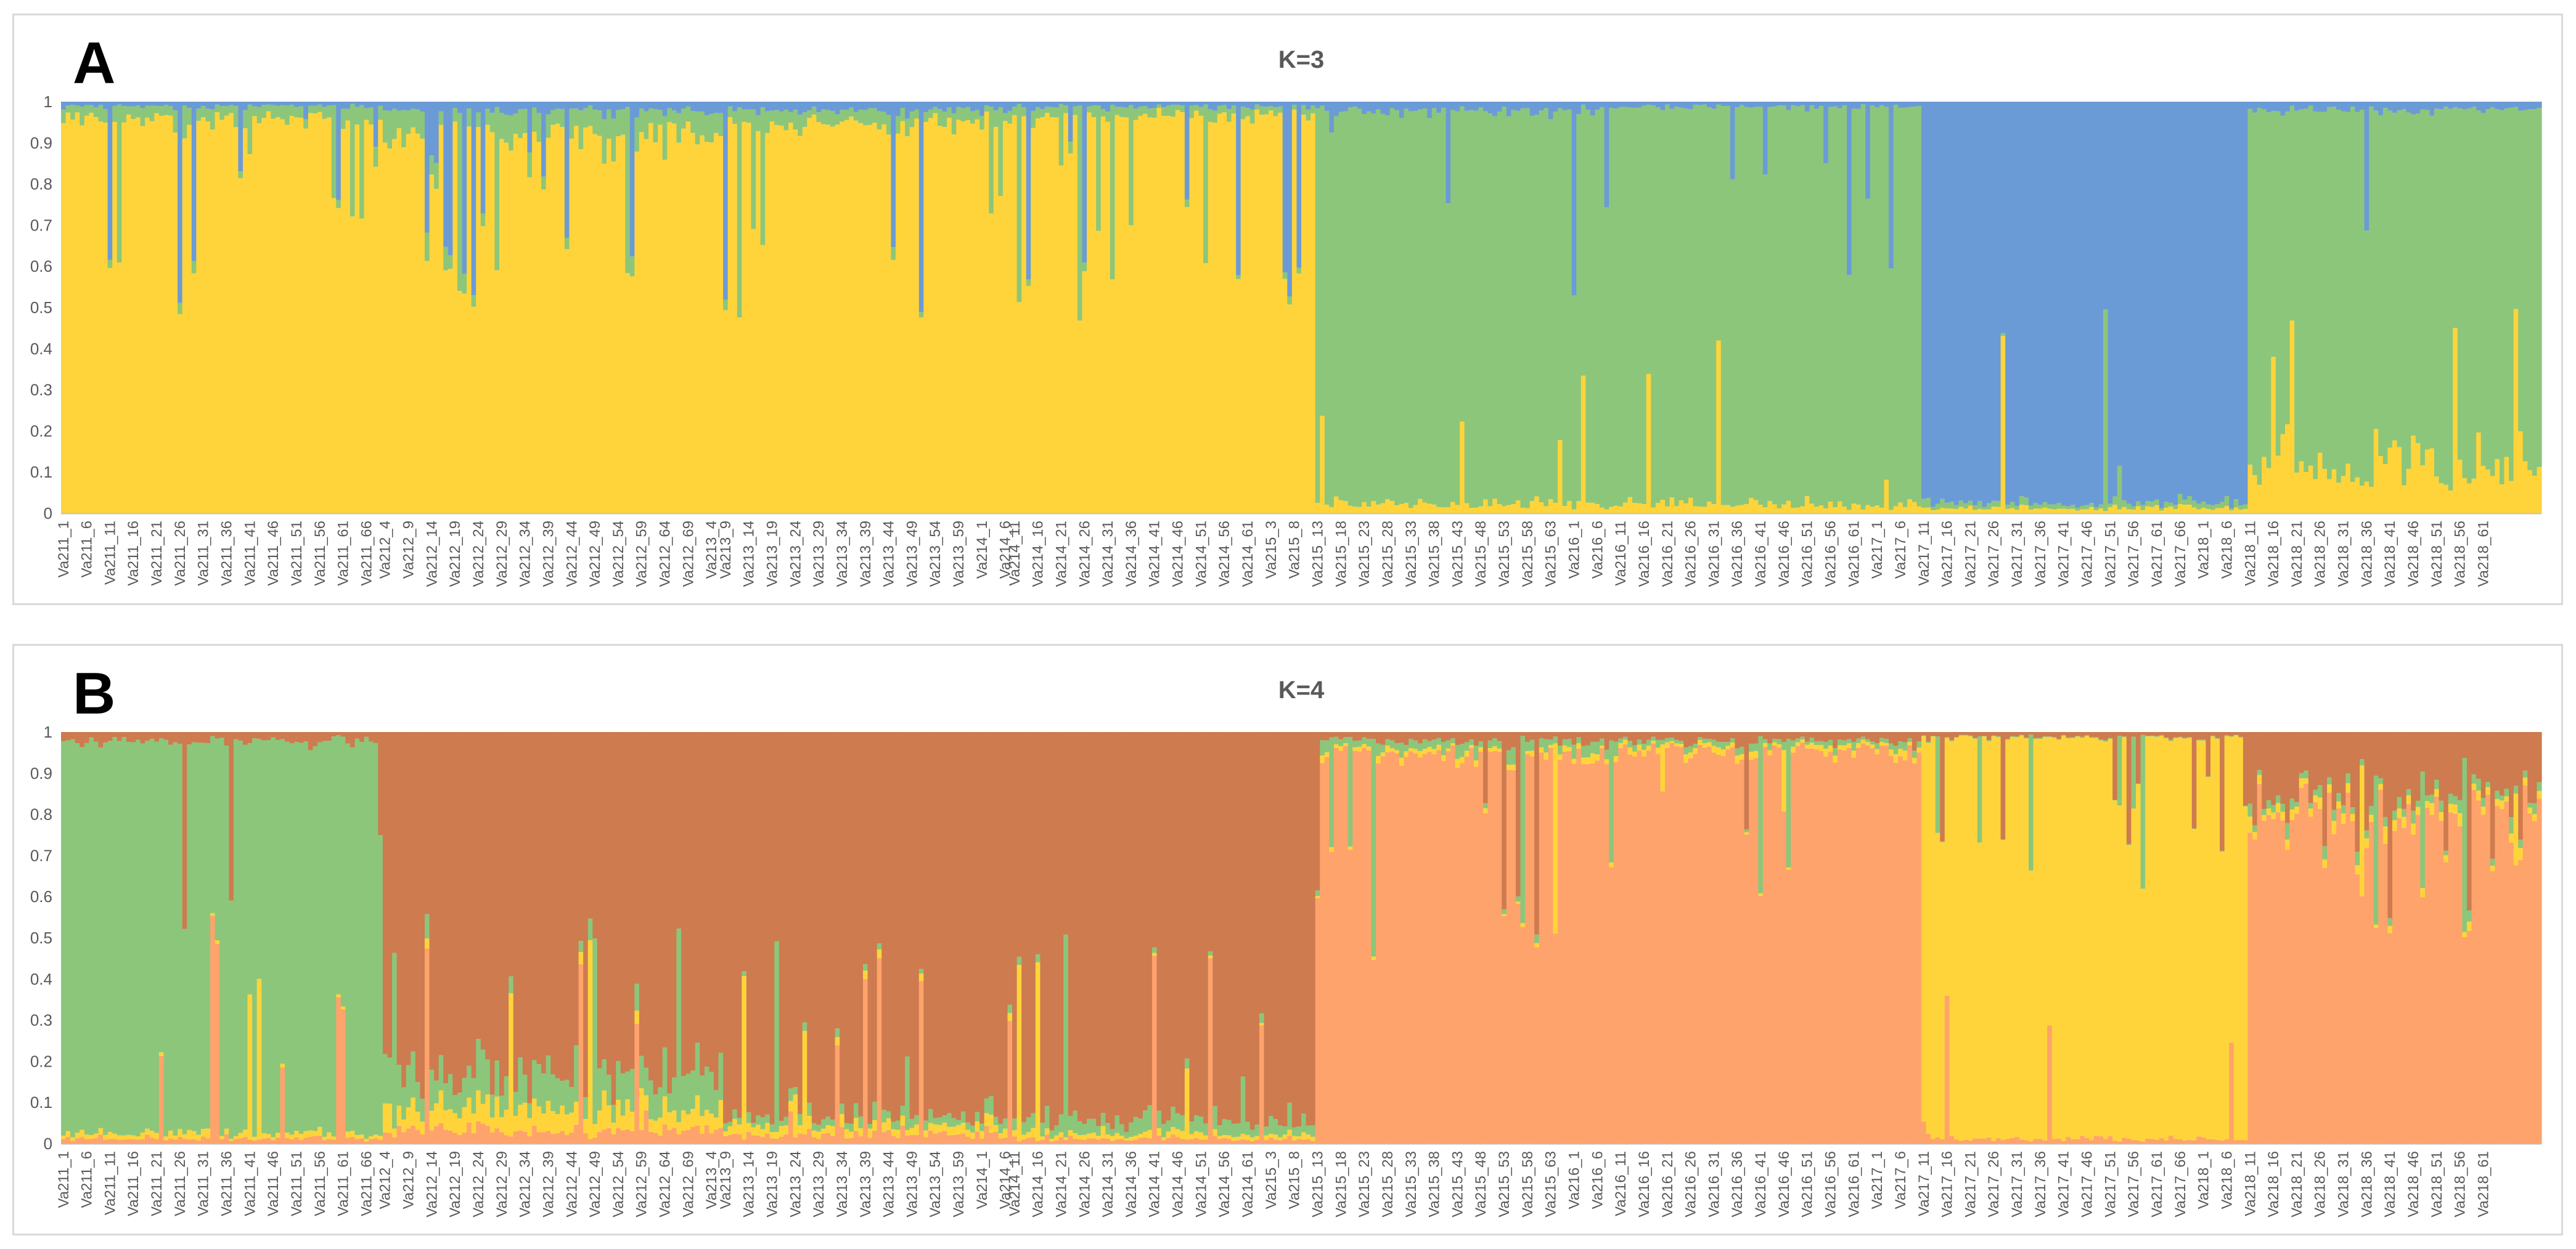 This screenshot has width=2576, height=1249. What do you see at coordinates (842, 554) in the screenshot?
I see `x-tick-label: Va213_34` at bounding box center [842, 554].